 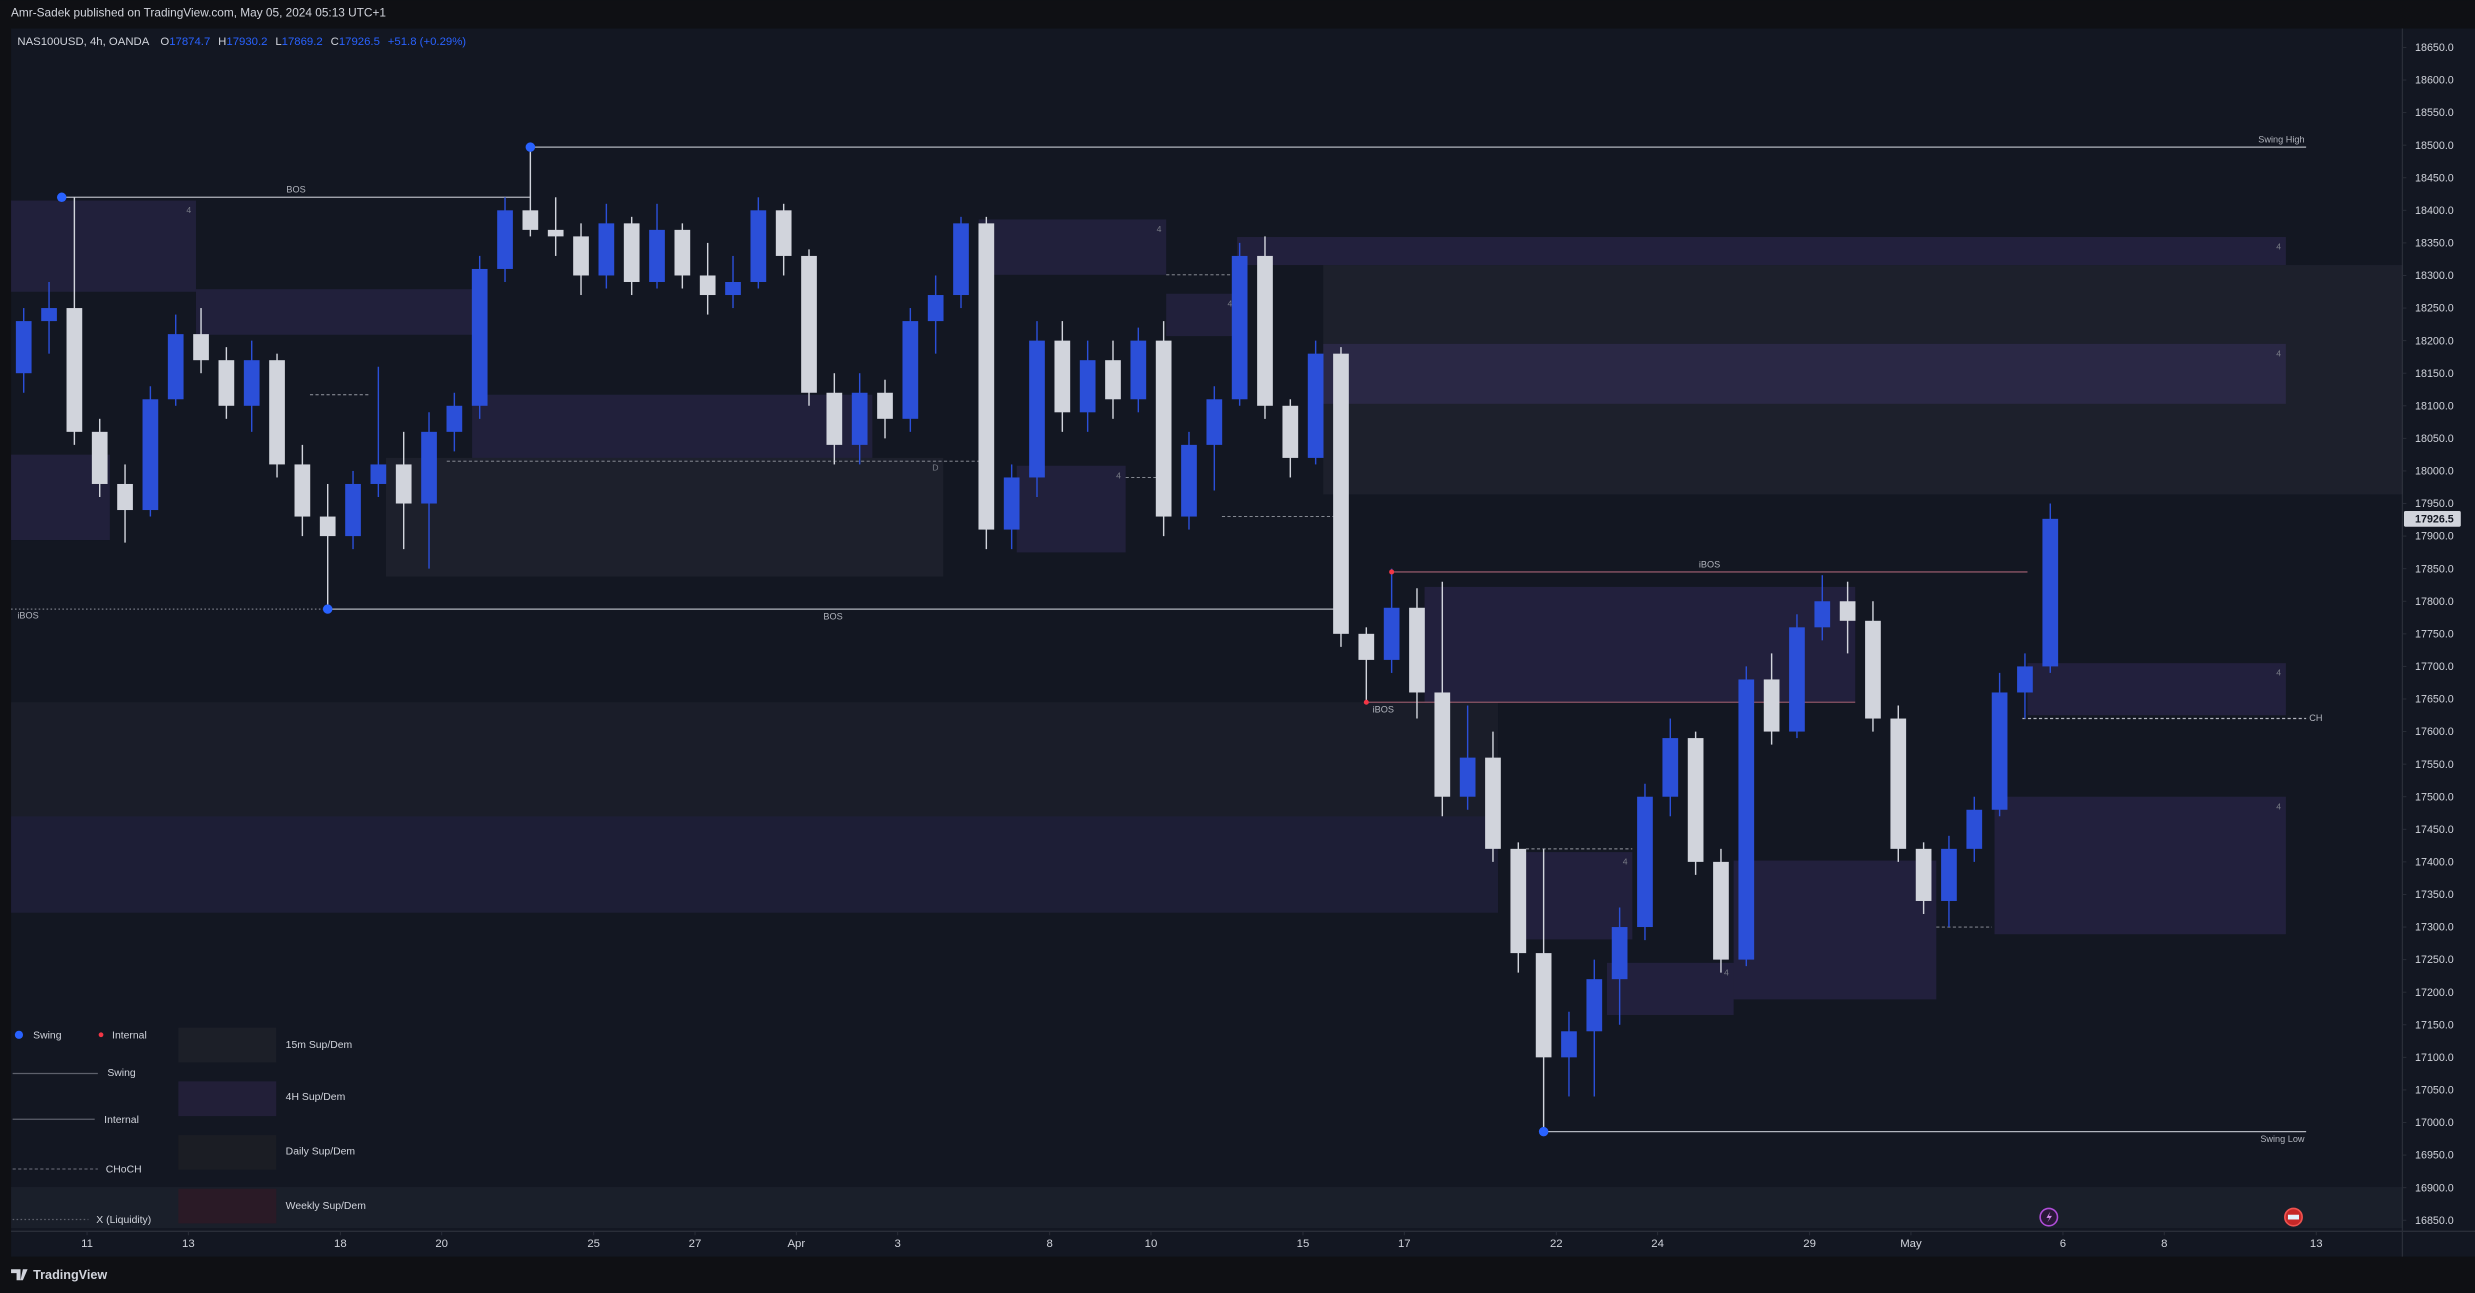 I want to click on x-tick-label: May, so click(x=1911, y=1244).